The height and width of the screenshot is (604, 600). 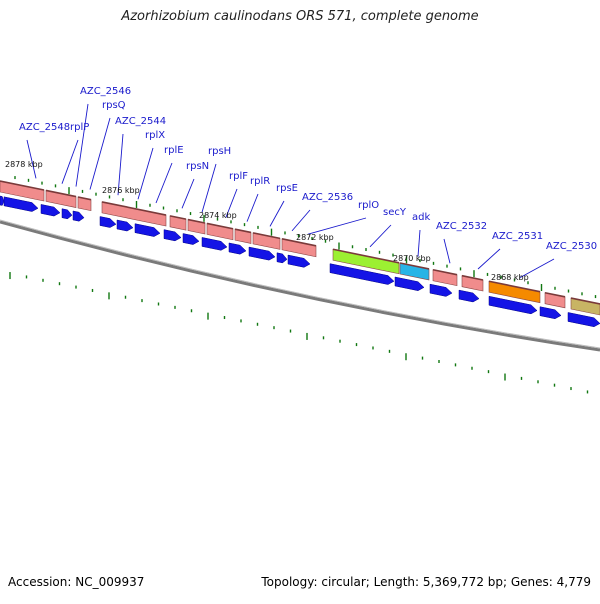 I want to click on kbp-label: 2878 kbp, so click(x=24, y=164).